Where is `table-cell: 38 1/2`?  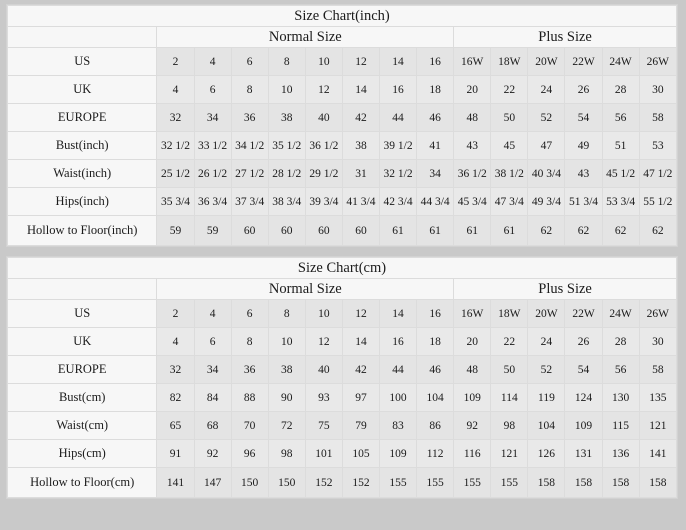
table-cell: 38 1/2 is located at coordinates (509, 173).